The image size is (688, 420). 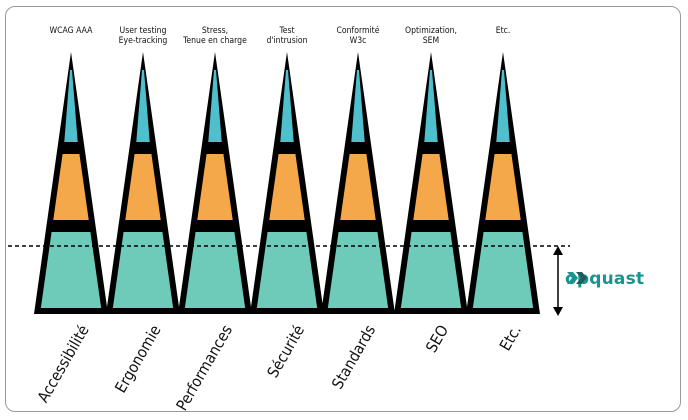 I want to click on pillar-top-label-line: SEM, so click(x=431, y=41).